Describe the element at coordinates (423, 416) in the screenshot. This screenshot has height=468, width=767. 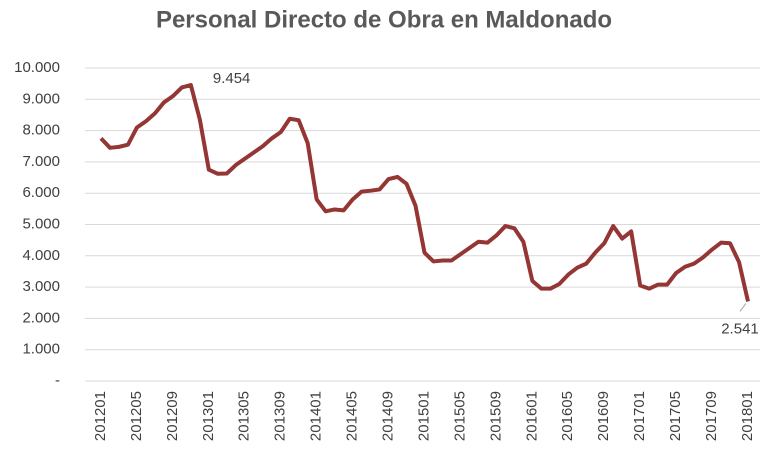
I see `x-tick-label: 201501` at that location.